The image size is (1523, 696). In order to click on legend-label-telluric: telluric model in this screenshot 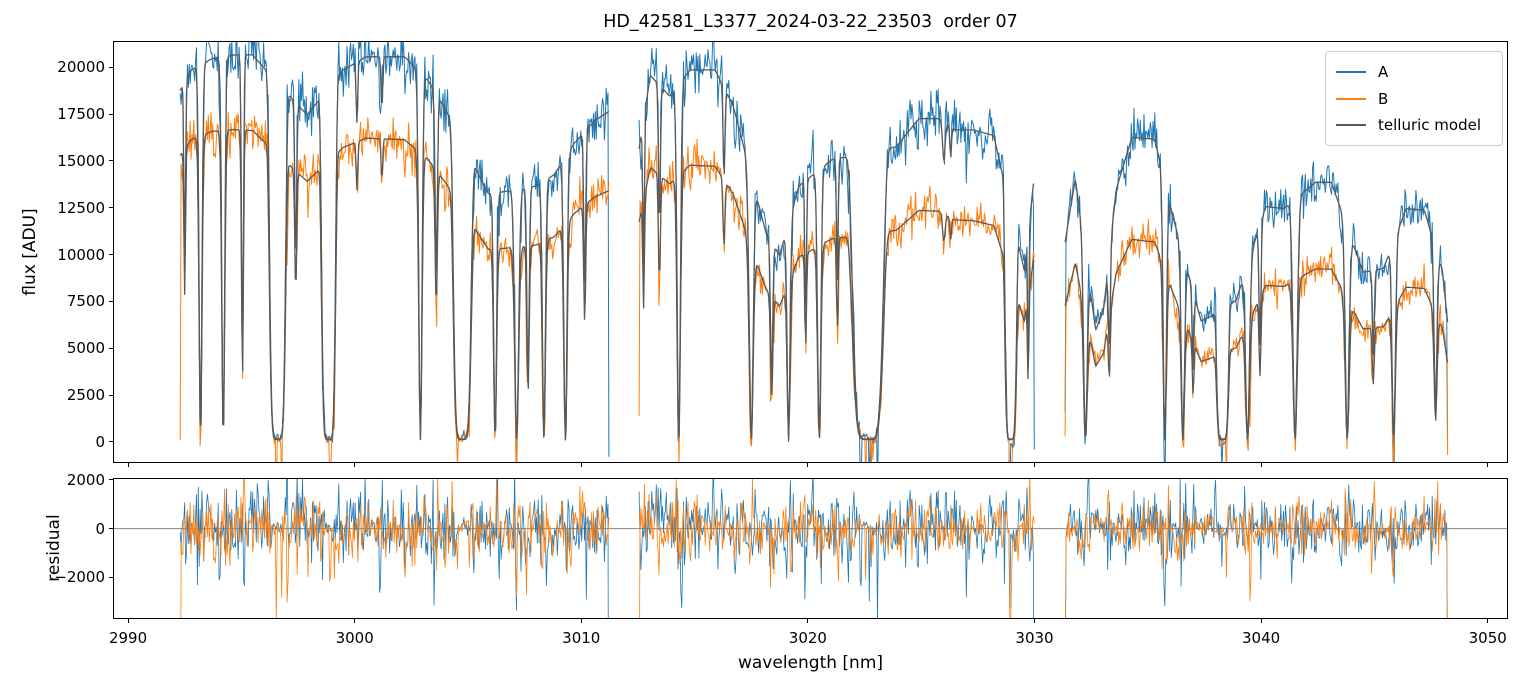, I will do `click(1430, 125)`.